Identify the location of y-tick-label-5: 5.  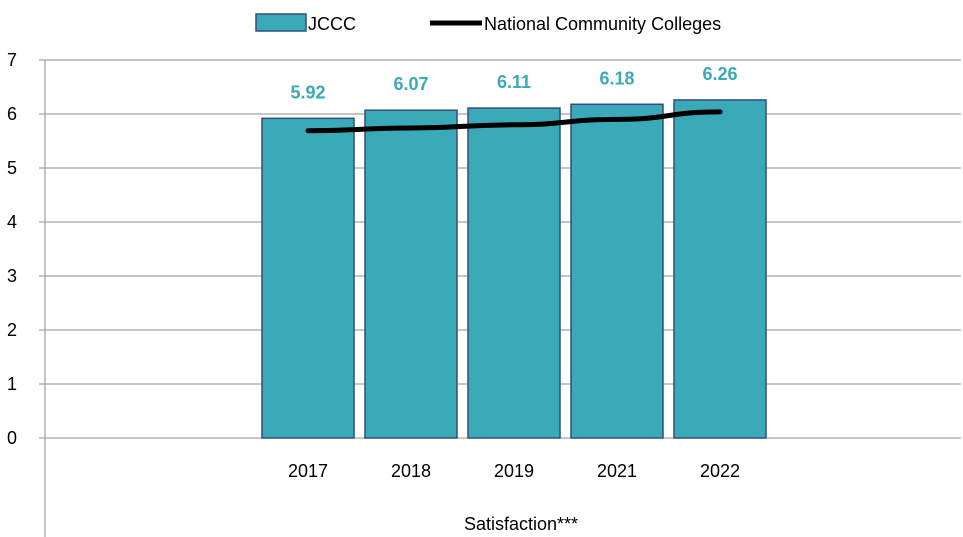
(12, 168).